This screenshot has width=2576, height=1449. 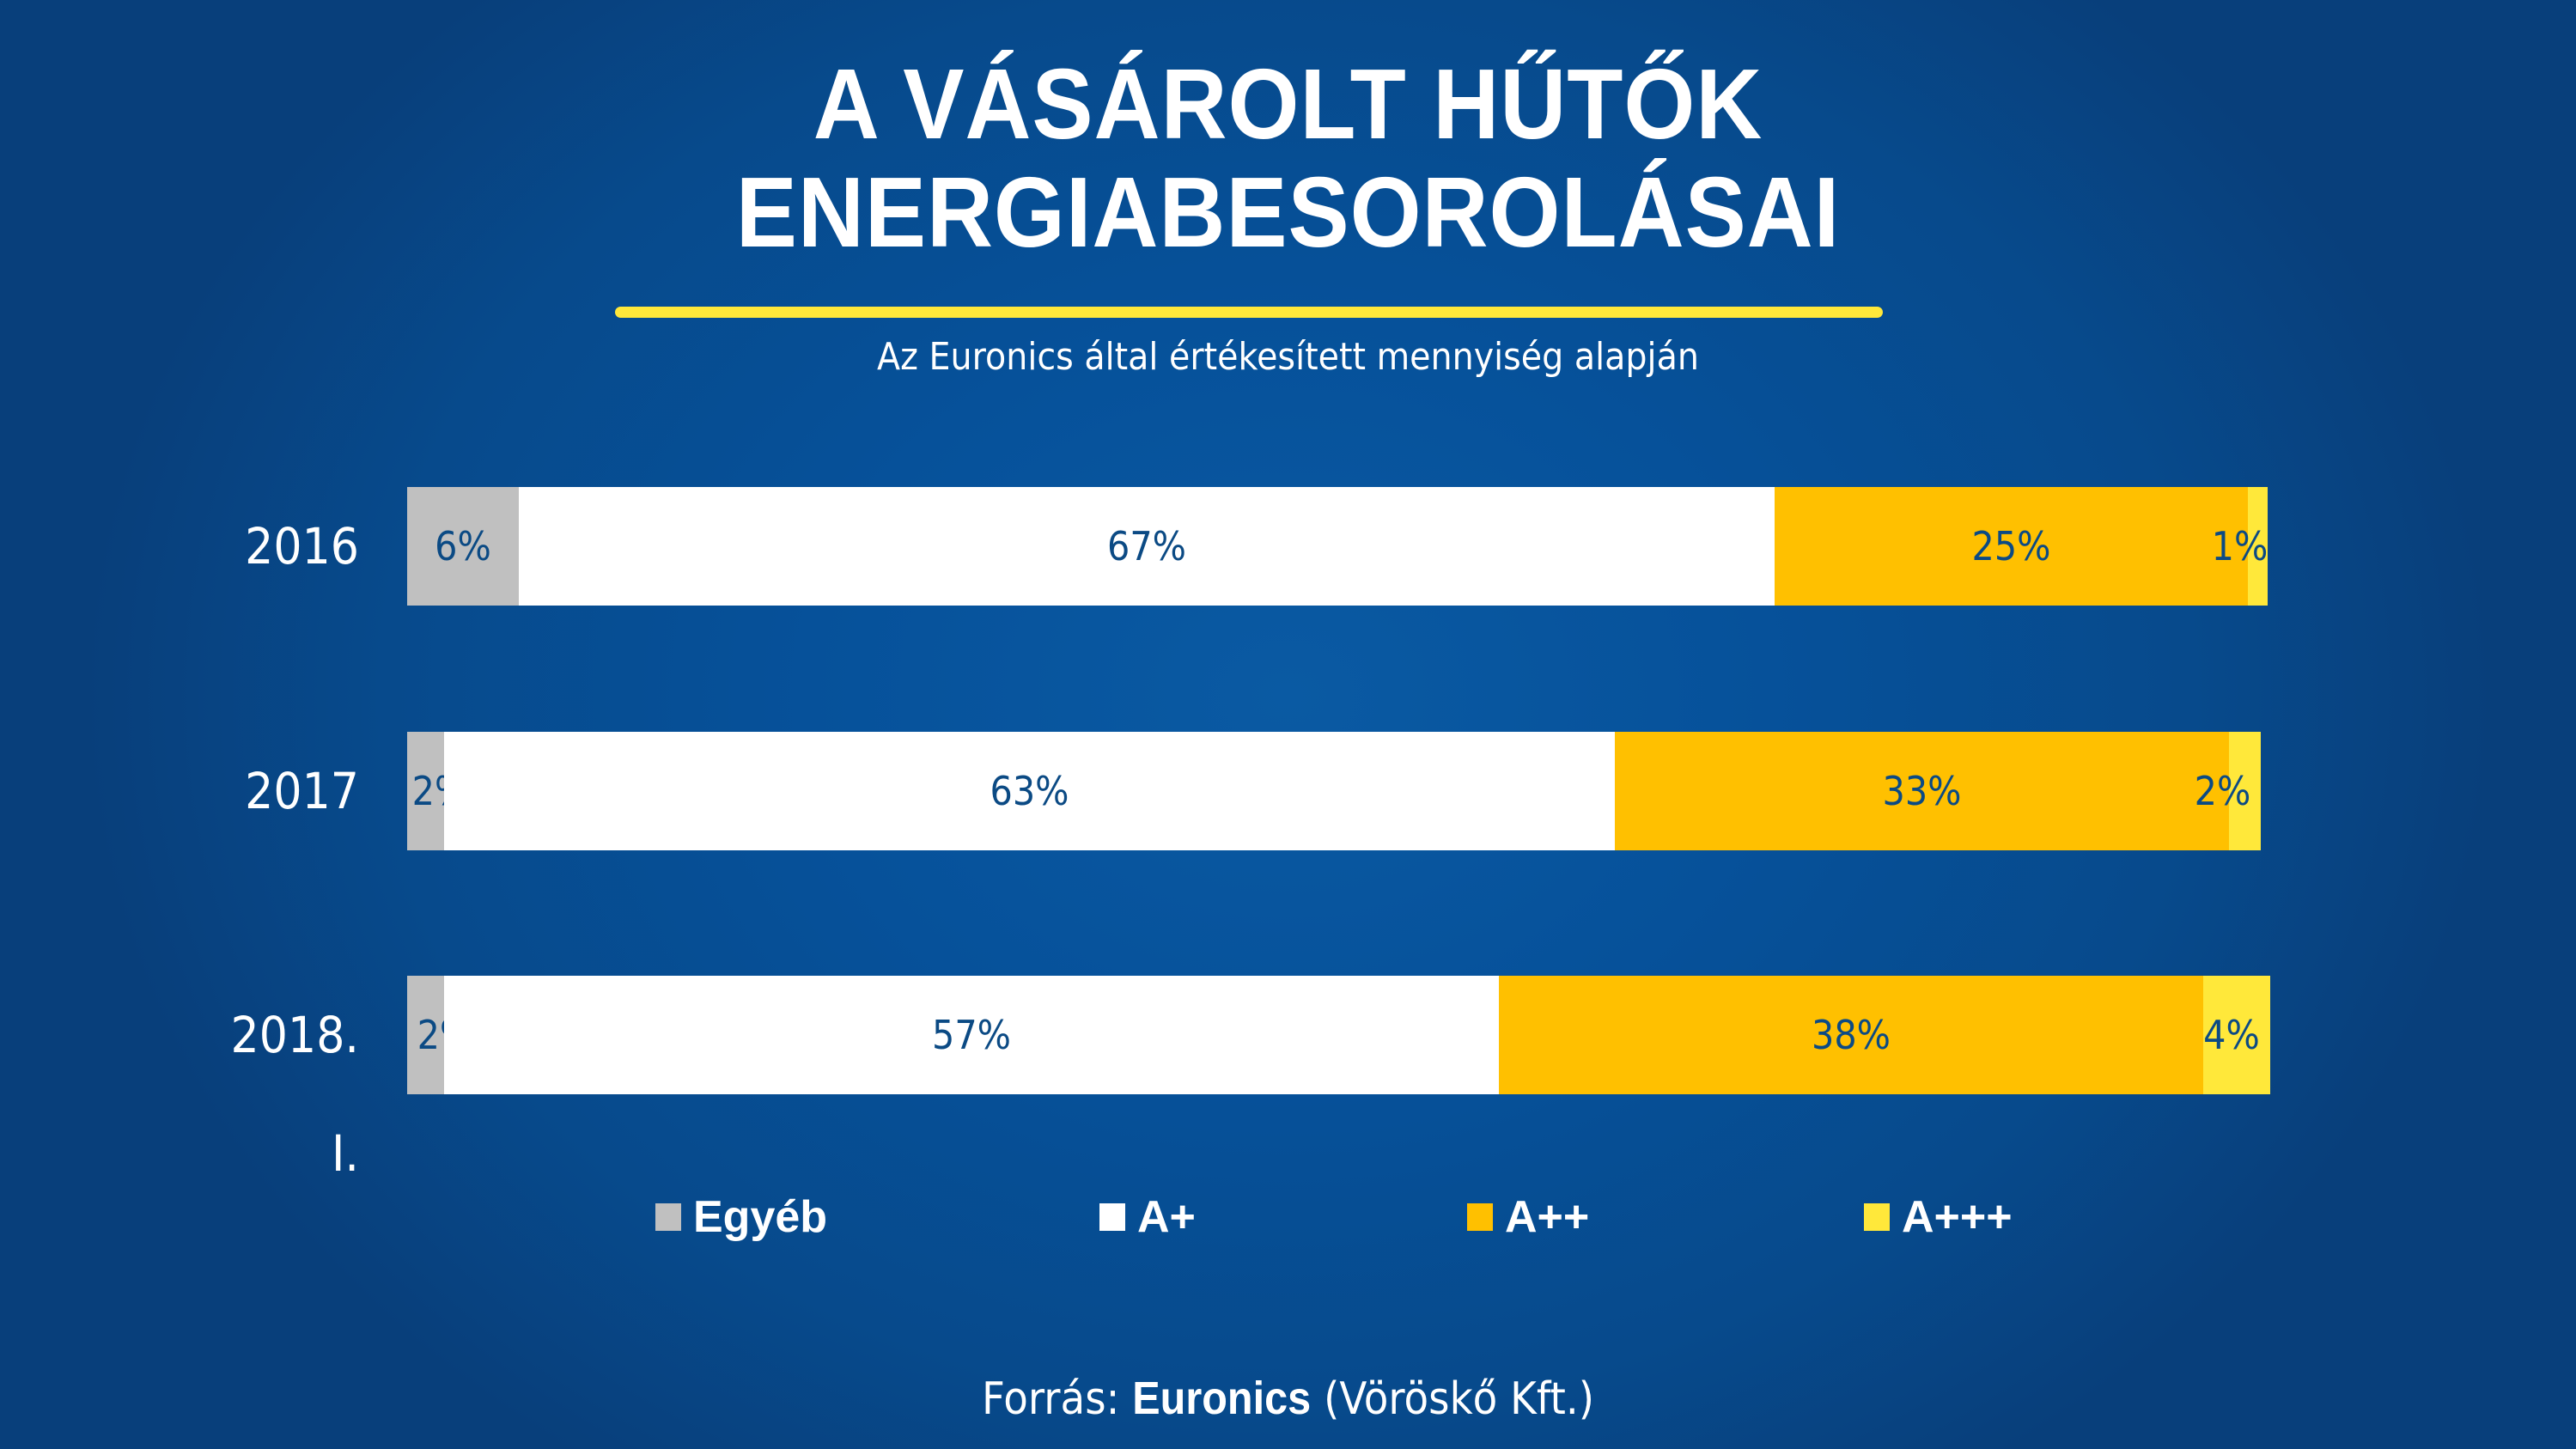 I want to click on segment-egyeb: 6%, so click(x=463, y=546).